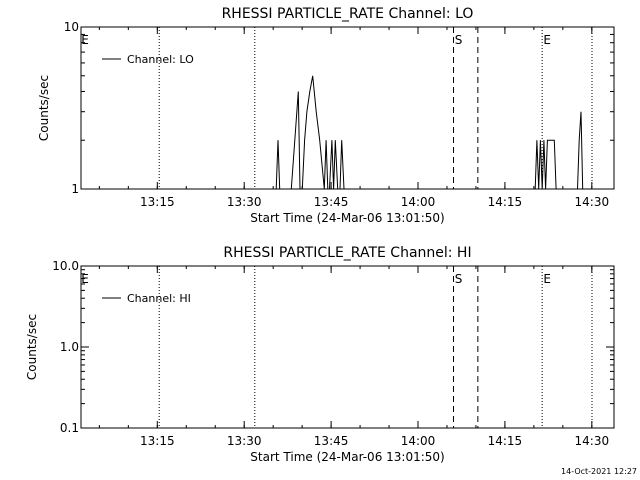 This screenshot has height=480, width=640. I want to click on y-tick-label: 0.1, so click(69, 428).